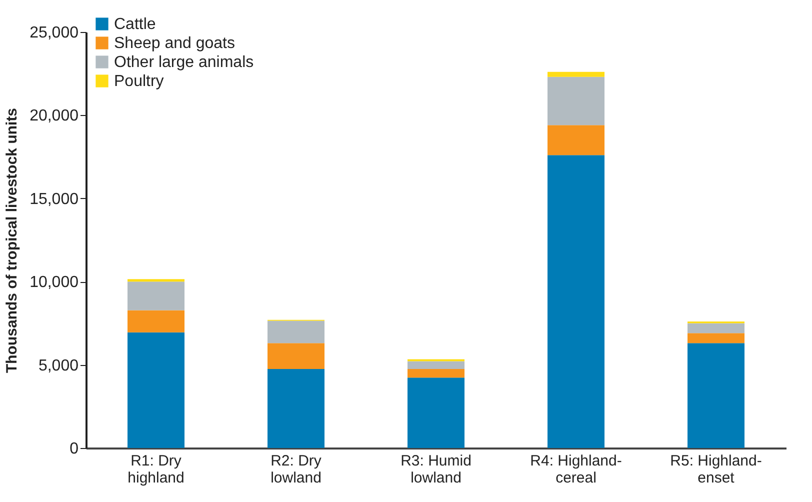  Describe the element at coordinates (54, 283) in the screenshot. I see `y-tick-label: 10,000` at that location.